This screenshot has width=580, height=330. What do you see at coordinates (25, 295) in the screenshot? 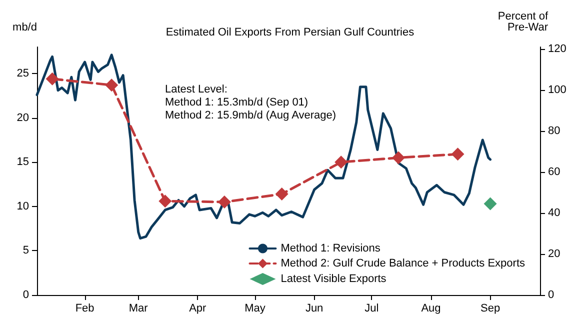
I see `y-tick-label: 0` at bounding box center [25, 295].